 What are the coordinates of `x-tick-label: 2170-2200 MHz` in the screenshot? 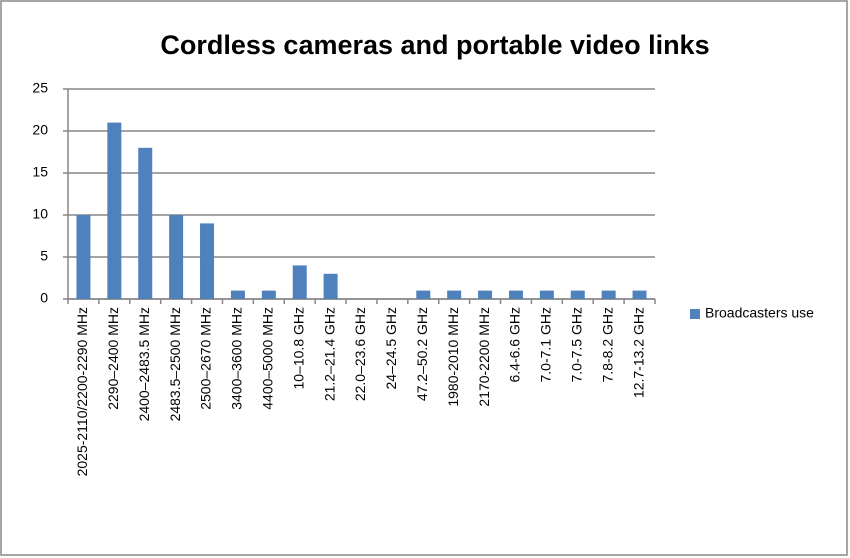 It's located at (484, 357).